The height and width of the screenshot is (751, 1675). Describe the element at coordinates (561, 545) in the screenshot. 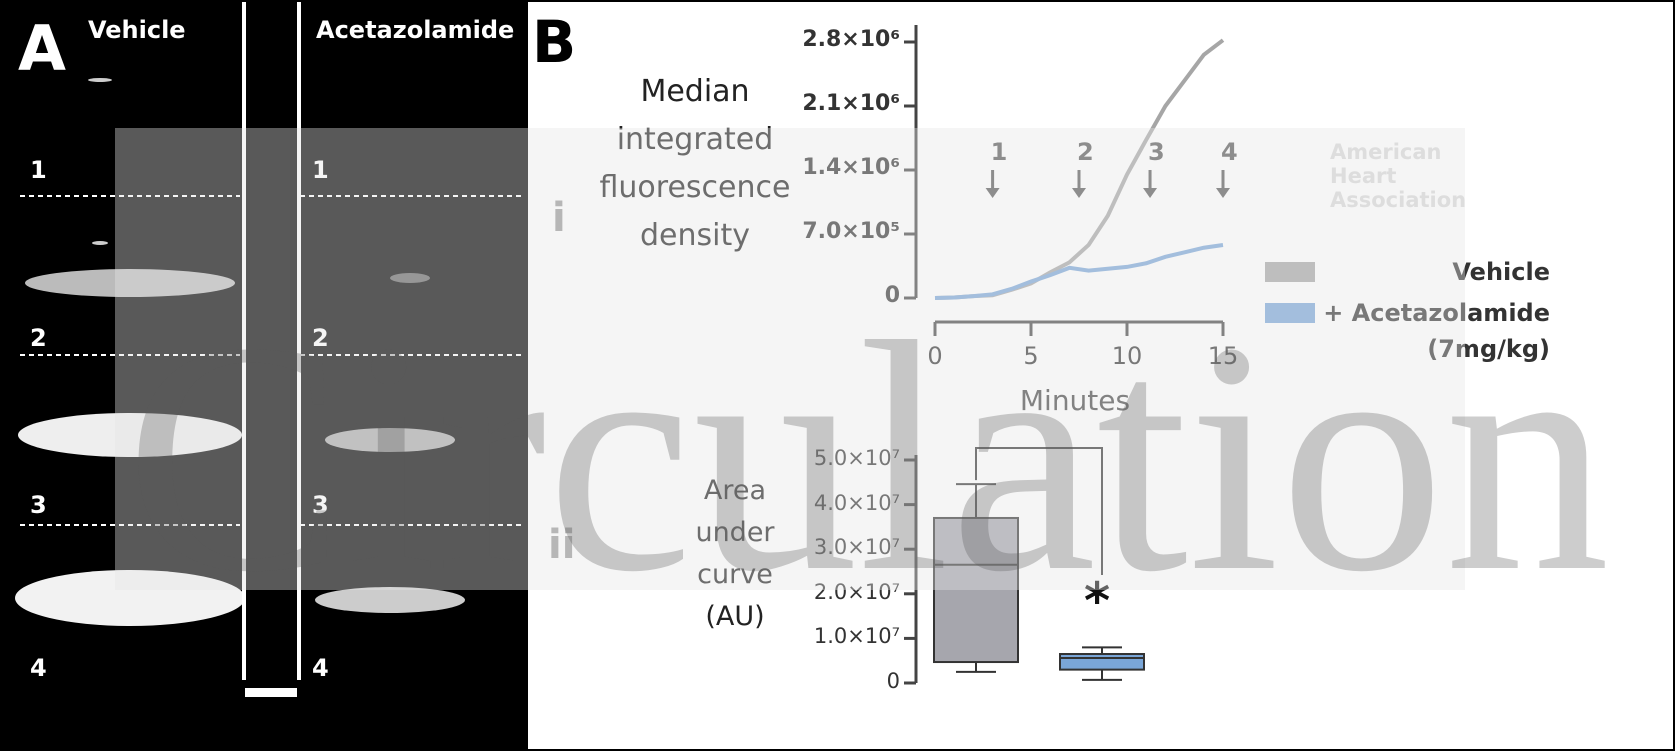

I see `sublabel: ii` at that location.